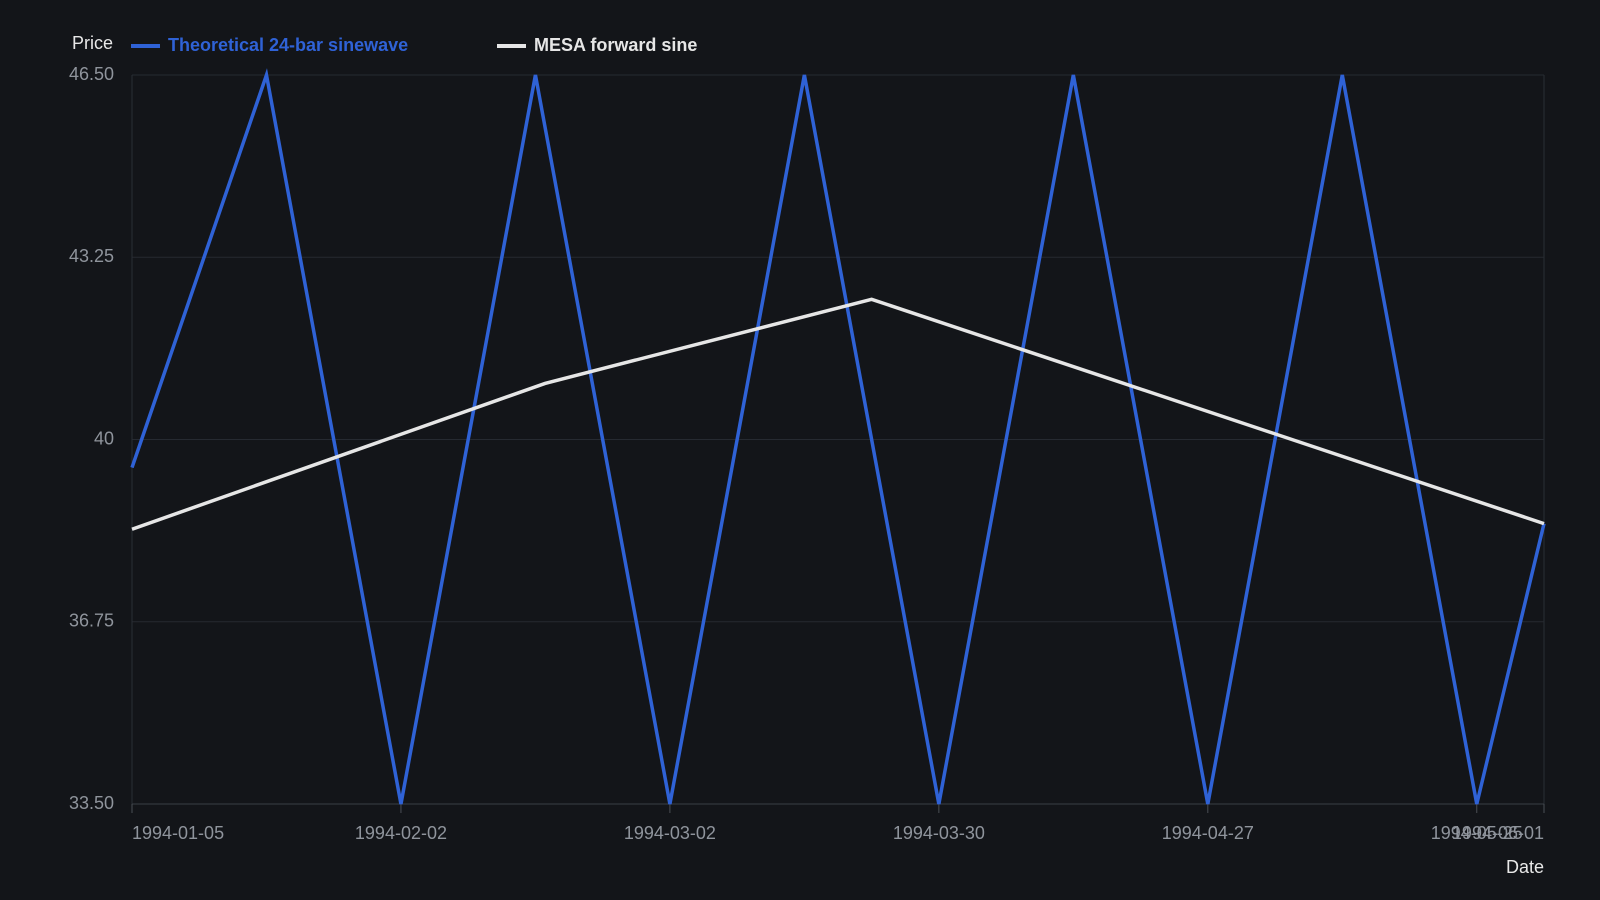 The image size is (1600, 900). What do you see at coordinates (91, 74) in the screenshot?
I see `y-tick-label: 46.50` at bounding box center [91, 74].